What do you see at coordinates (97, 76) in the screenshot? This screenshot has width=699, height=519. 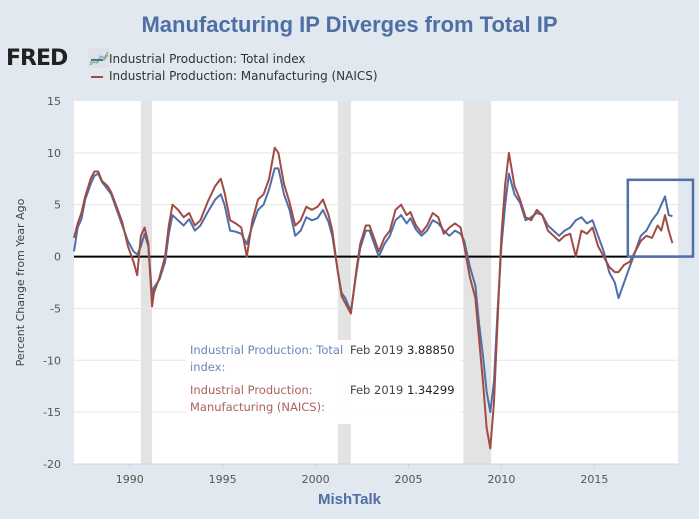 I see `legend-swatch-manufacturing` at bounding box center [97, 76].